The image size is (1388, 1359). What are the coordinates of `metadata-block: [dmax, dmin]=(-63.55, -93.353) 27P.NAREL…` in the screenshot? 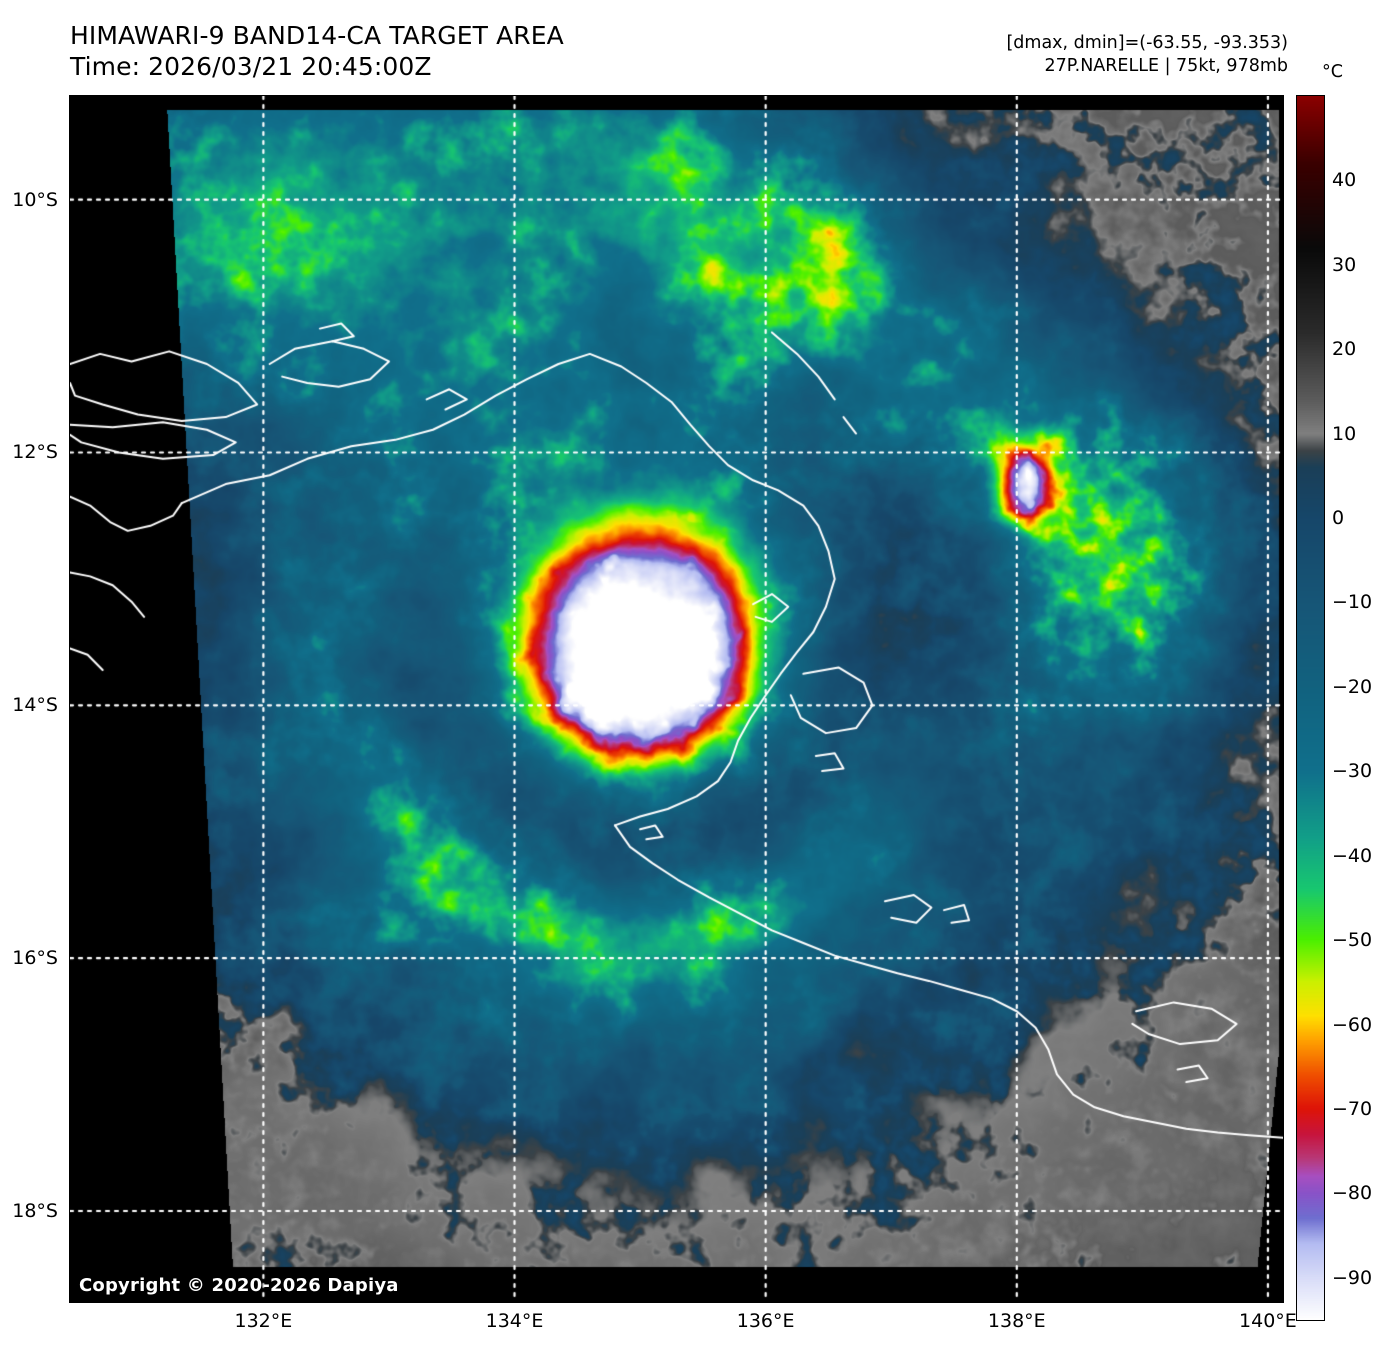 It's located at (1147, 55).